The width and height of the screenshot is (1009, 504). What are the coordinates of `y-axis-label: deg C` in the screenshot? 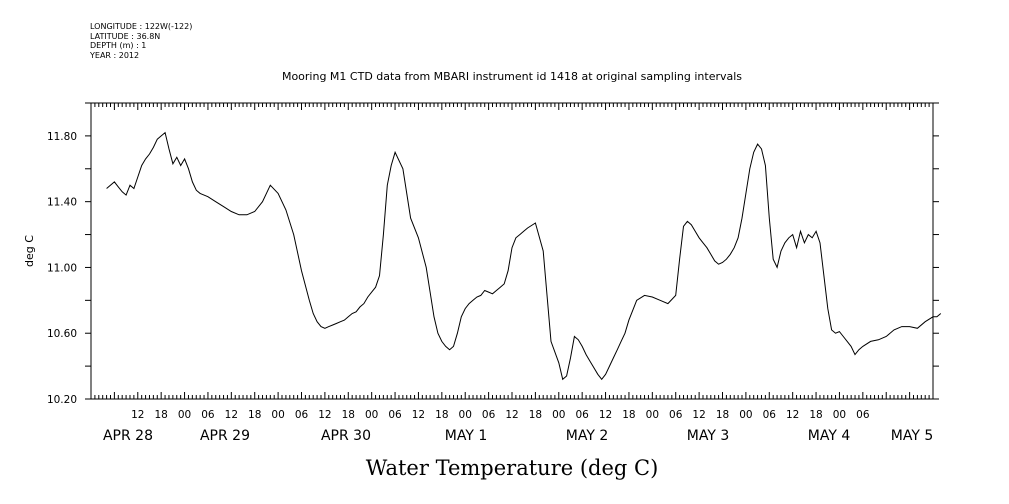 It's located at (29, 251).